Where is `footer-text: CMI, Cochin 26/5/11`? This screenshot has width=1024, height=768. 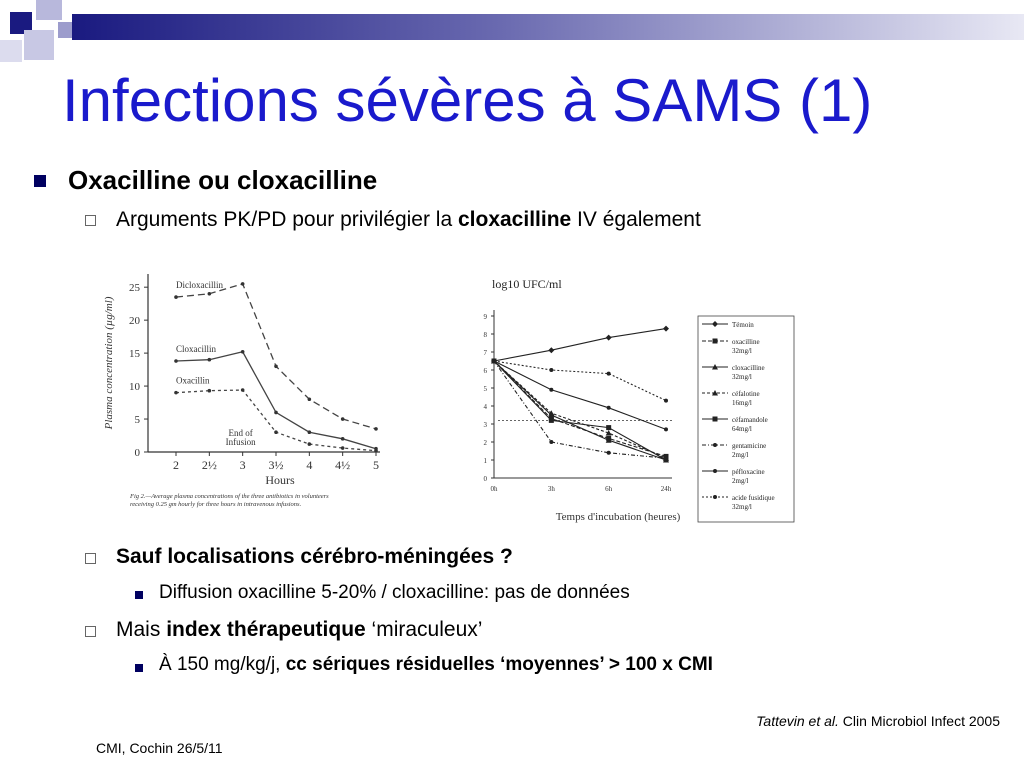
footer-text: CMI, Cochin 26/5/11 is located at coordinates (159, 748).